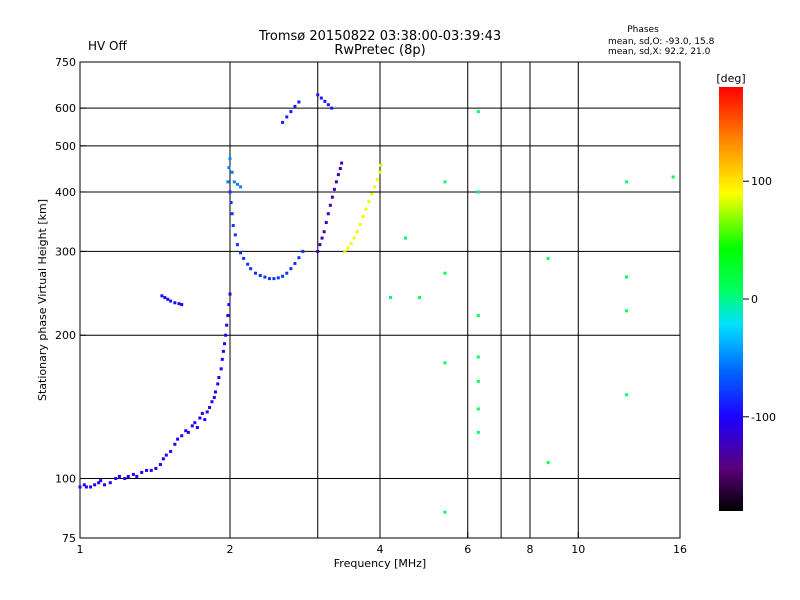 This screenshot has width=800, height=600. Describe the element at coordinates (643, 30) in the screenshot. I see `phase-stats-title: Phases` at that location.